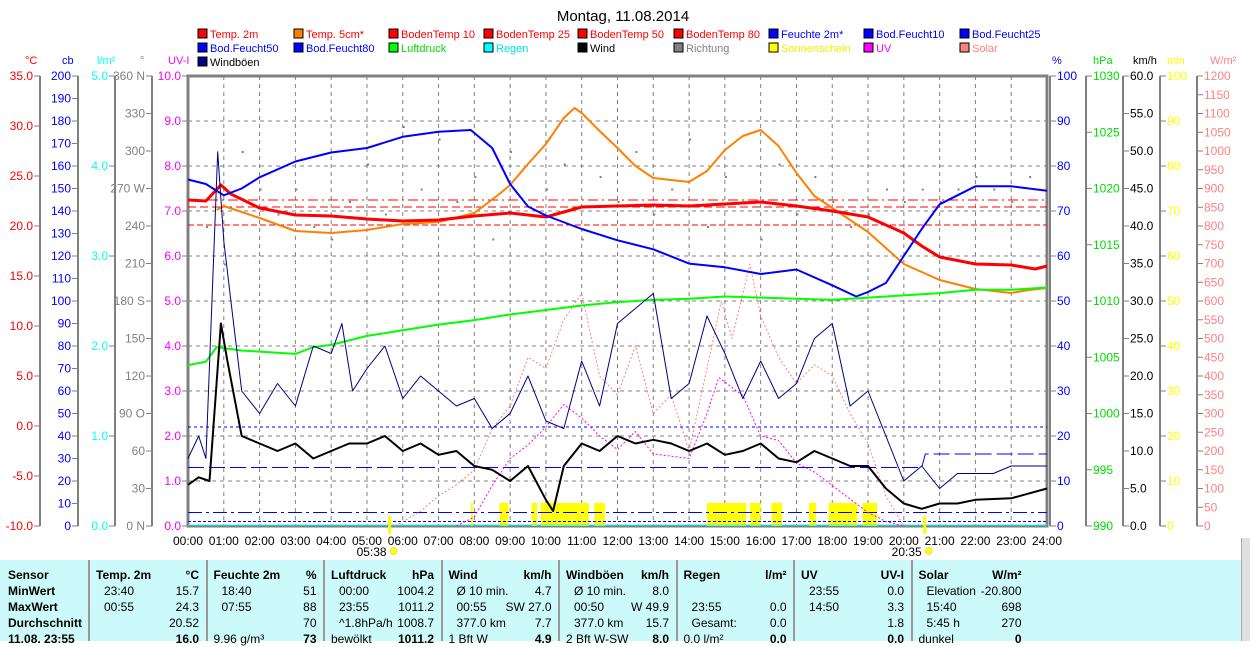 Image resolution: width=1250 pixels, height=647 pixels. What do you see at coordinates (65, 481) in the screenshot?
I see `axis-tick-label-cb: 20` at bounding box center [65, 481].